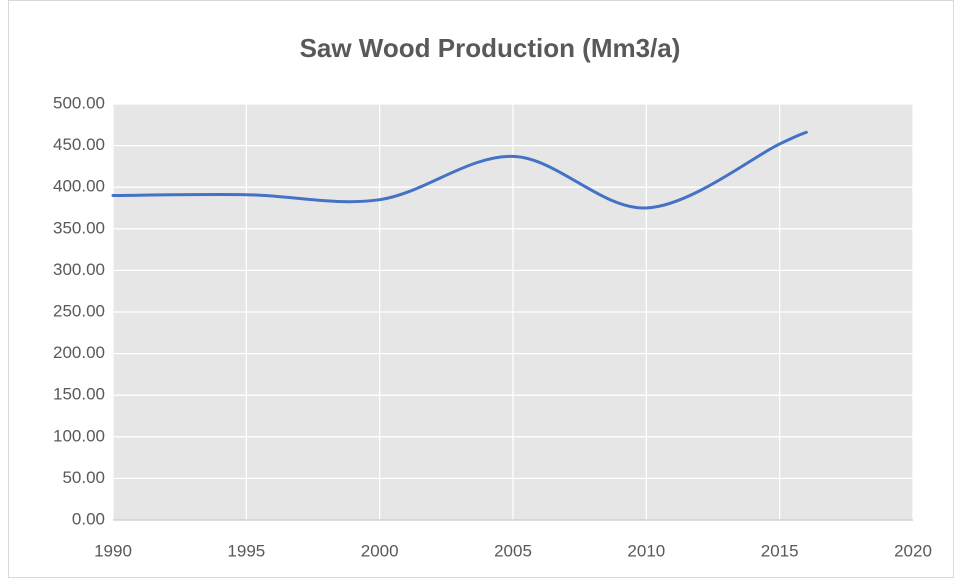 The image size is (955, 578). What do you see at coordinates (79, 269) in the screenshot?
I see `y-tick-label: 300.00` at bounding box center [79, 269].